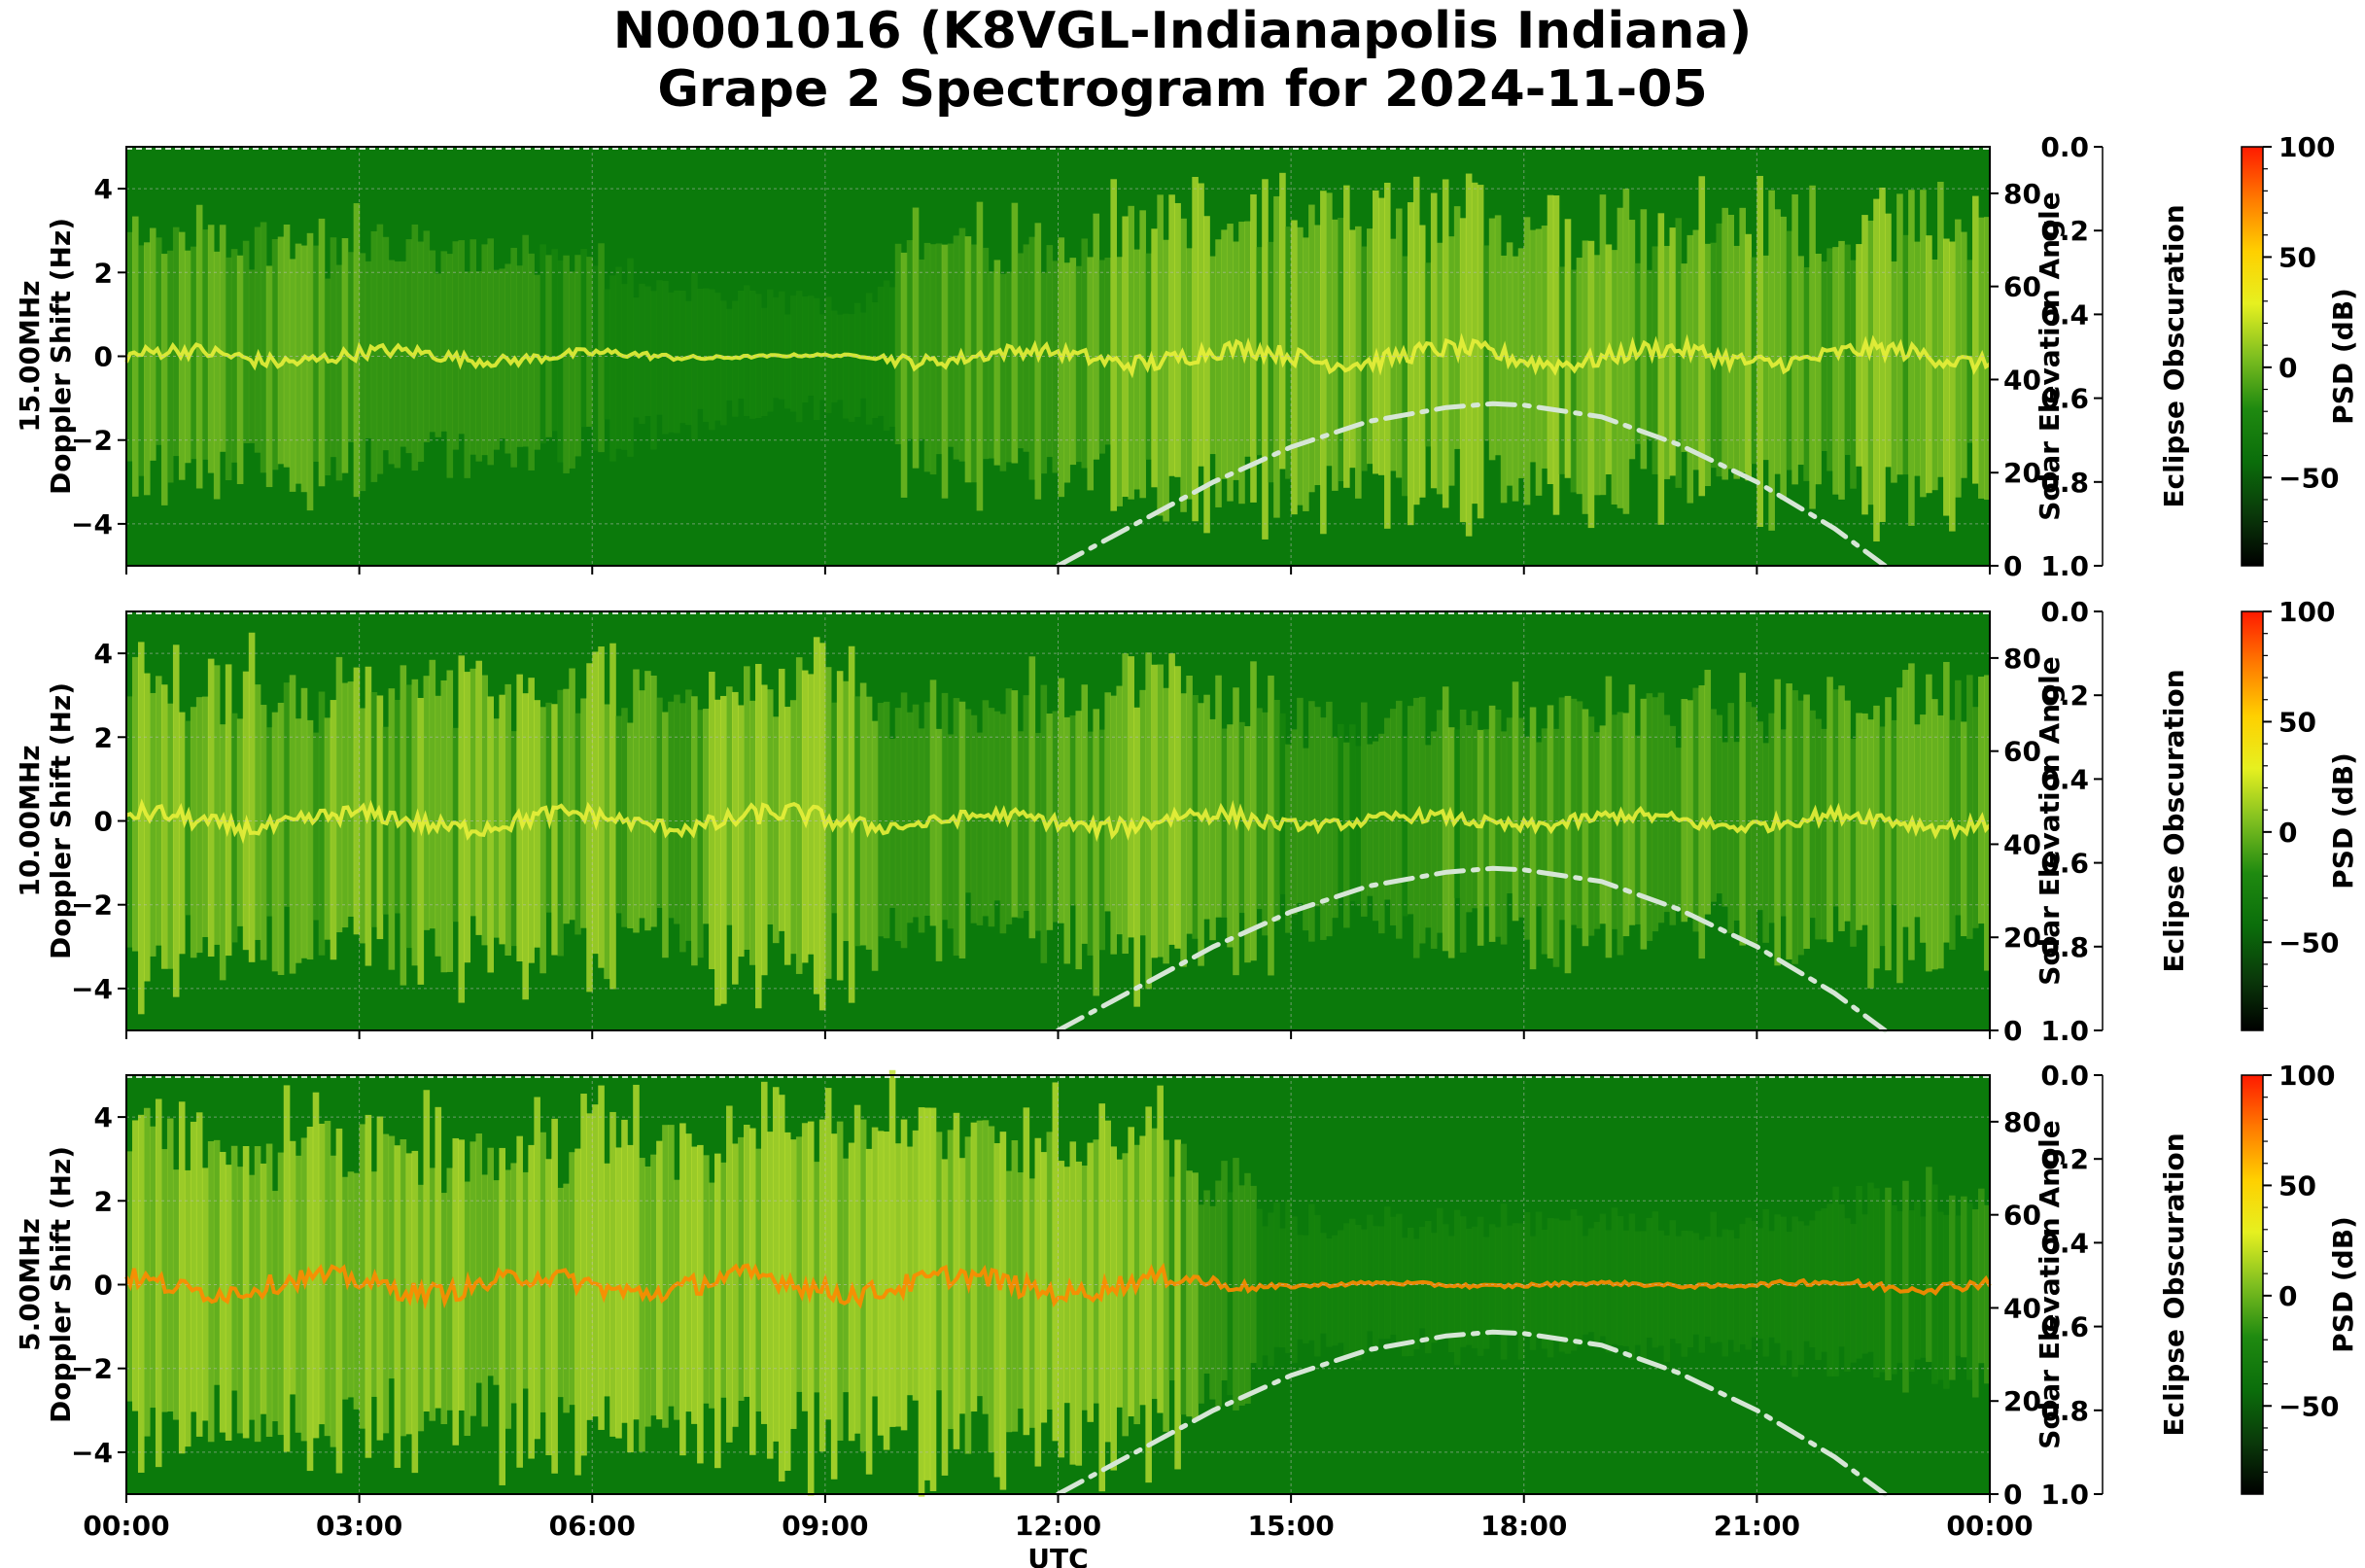  Describe the element at coordinates (1757, 1526) in the screenshot. I see `x-tick-label: 21:00` at that location.